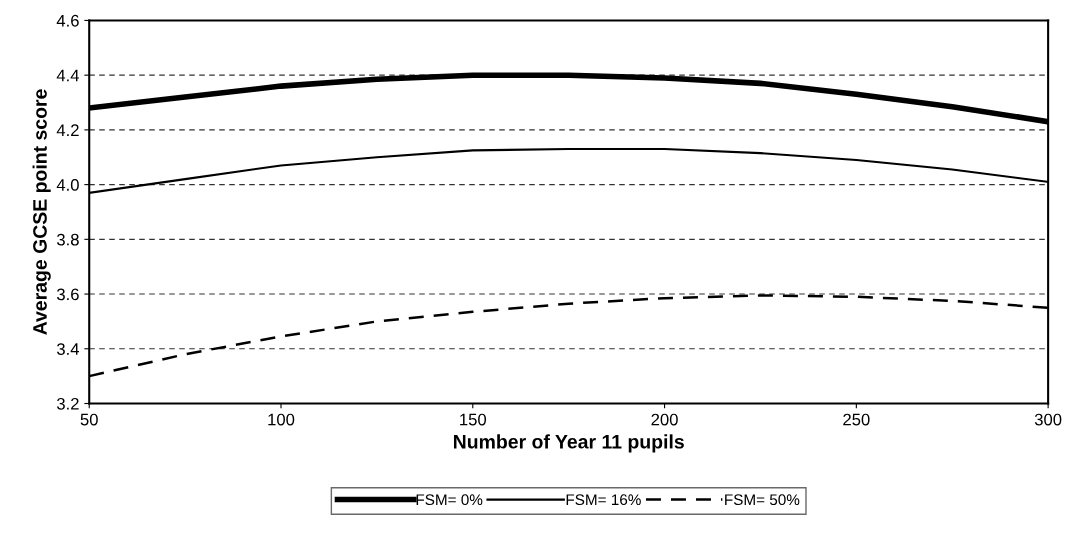 This screenshot has width=1075, height=538. I want to click on y-tick-label: 4.6, so click(67, 20).